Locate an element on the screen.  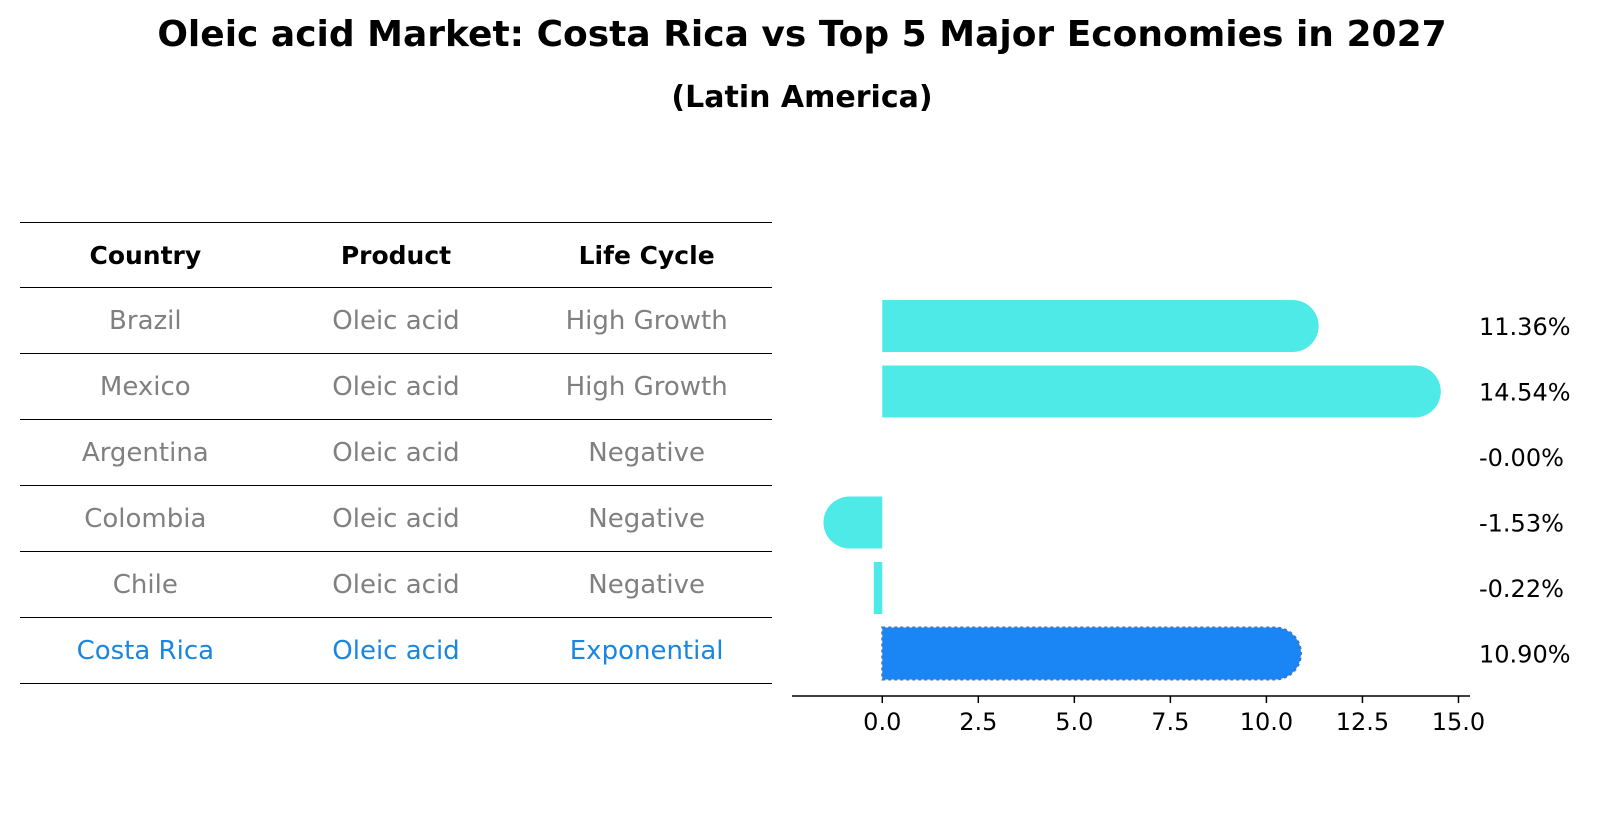
table-row: Brazil Oleic acid High Growth is located at coordinates (396, 321).